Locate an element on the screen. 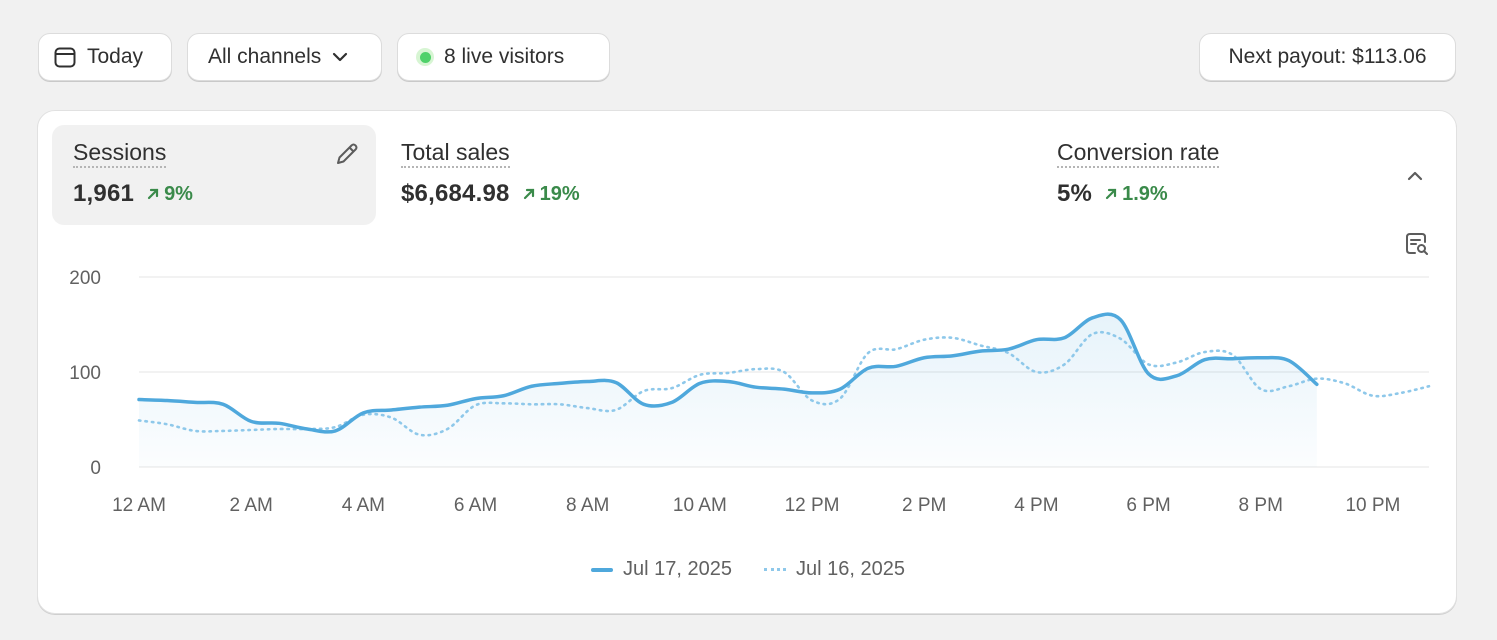 The width and height of the screenshot is (1497, 640). metric-change: 1.9% is located at coordinates (1136, 194).